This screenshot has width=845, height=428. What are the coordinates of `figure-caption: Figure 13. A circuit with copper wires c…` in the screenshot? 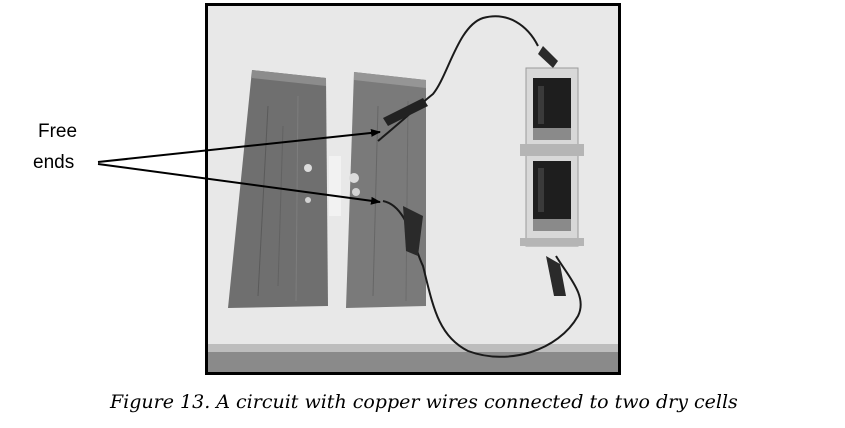 It's located at (424, 402).